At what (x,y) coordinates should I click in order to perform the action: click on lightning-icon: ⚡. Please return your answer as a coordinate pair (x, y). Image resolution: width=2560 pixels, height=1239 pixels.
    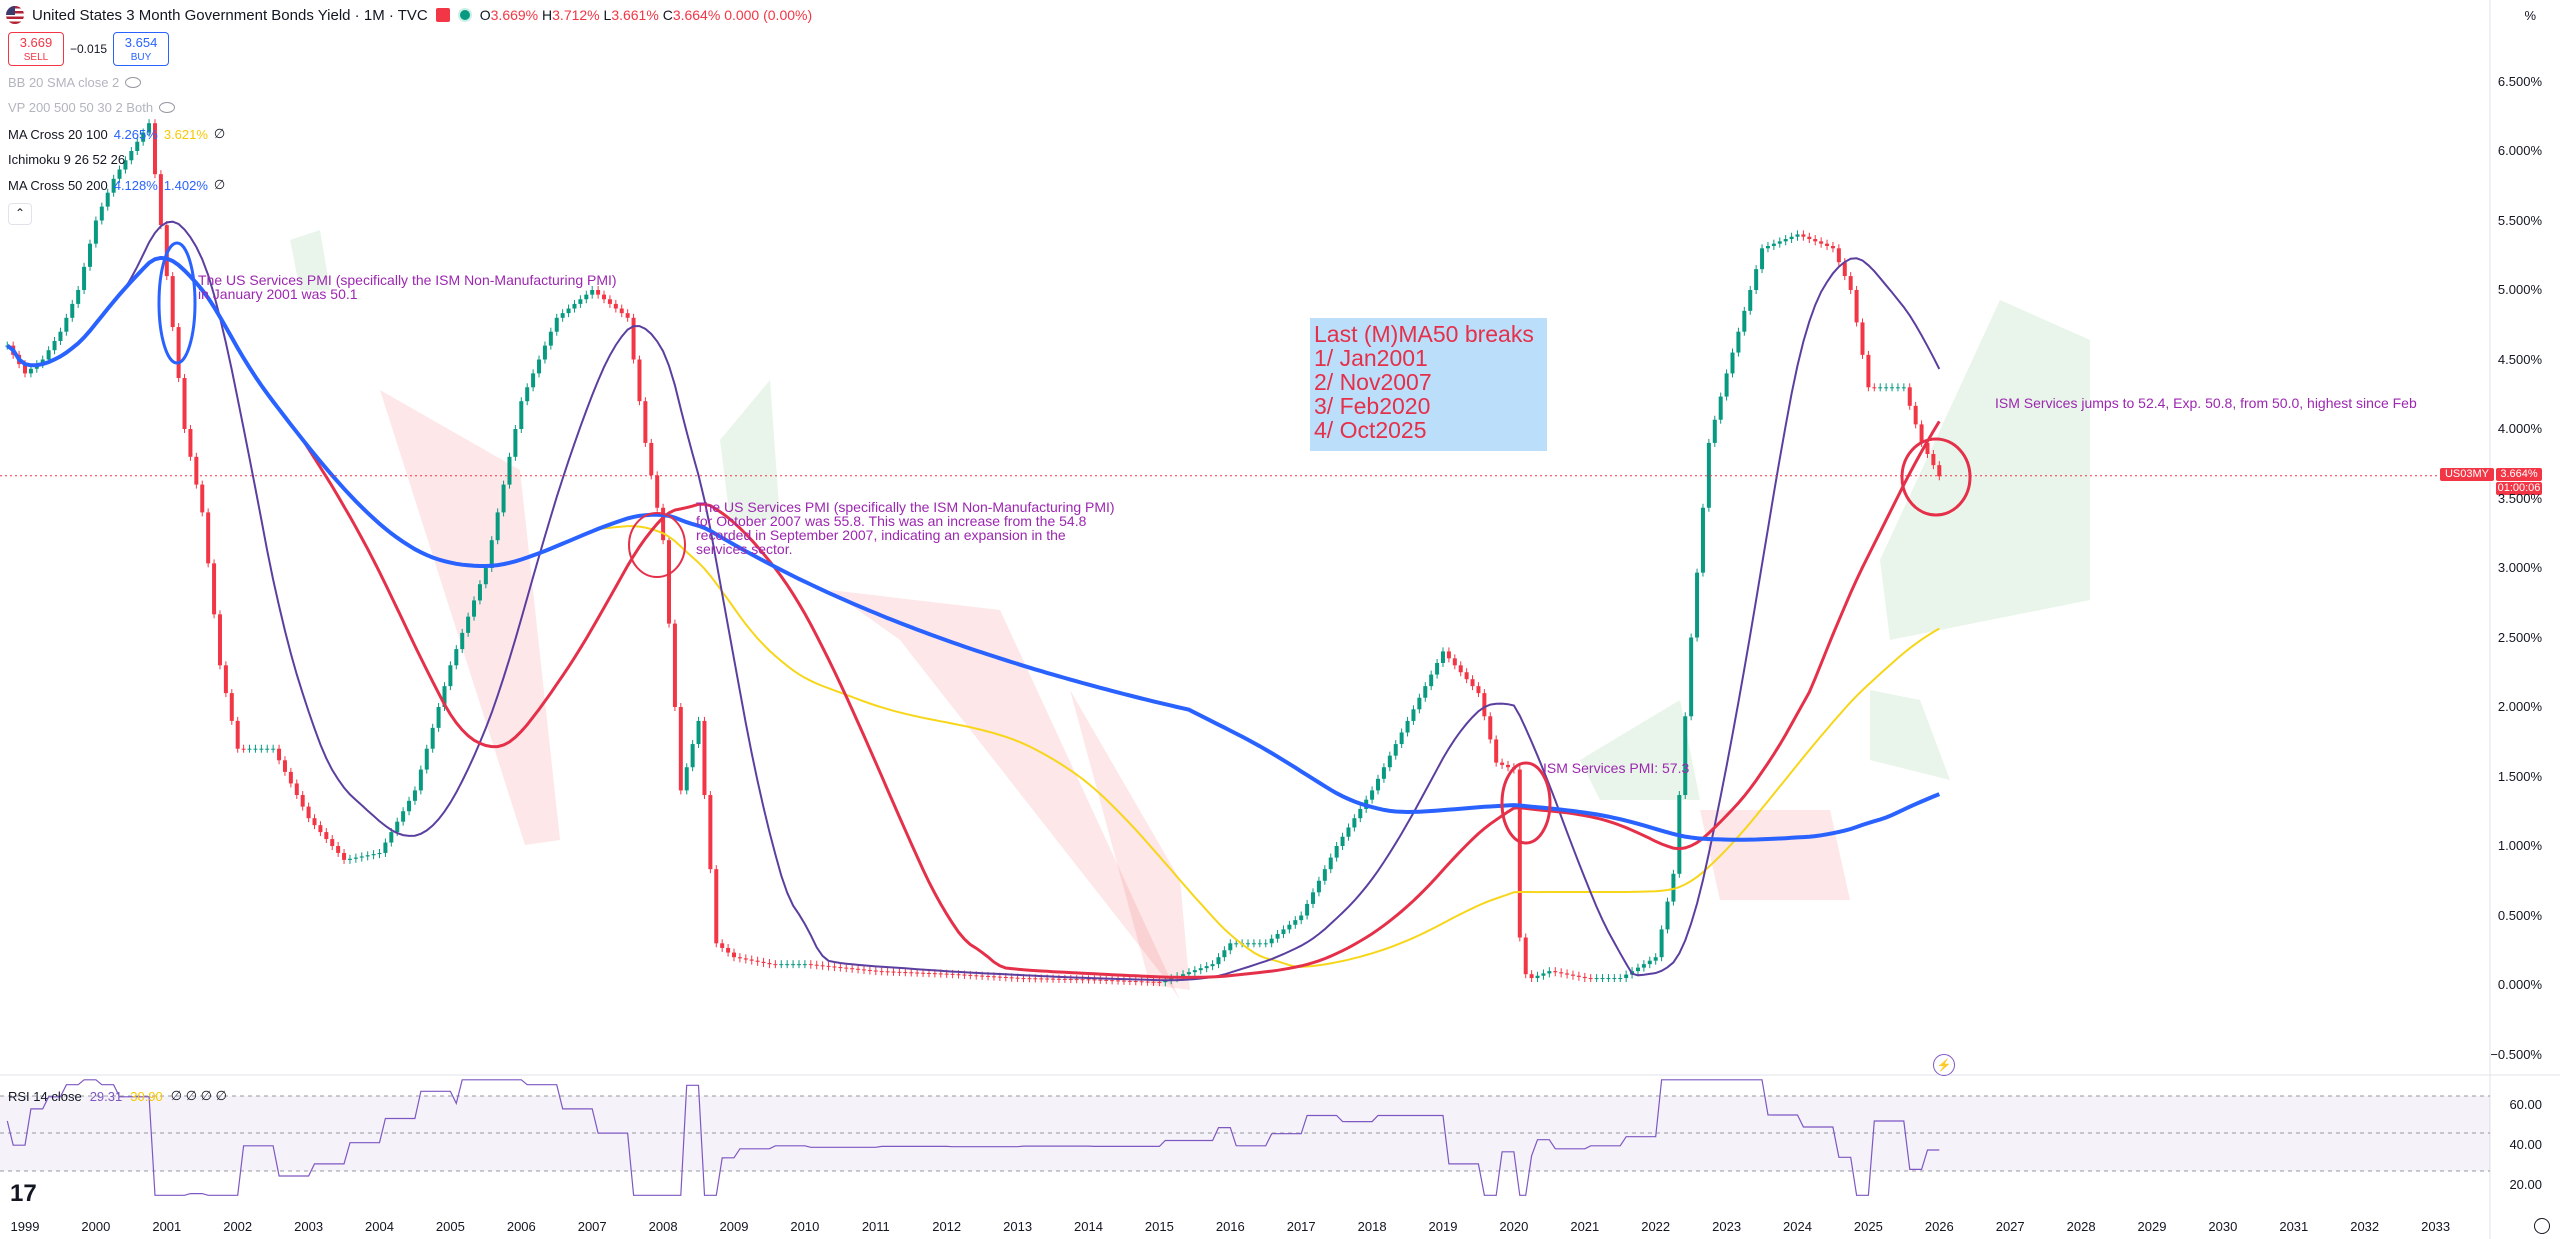
    Looking at the image, I should click on (1944, 1065).